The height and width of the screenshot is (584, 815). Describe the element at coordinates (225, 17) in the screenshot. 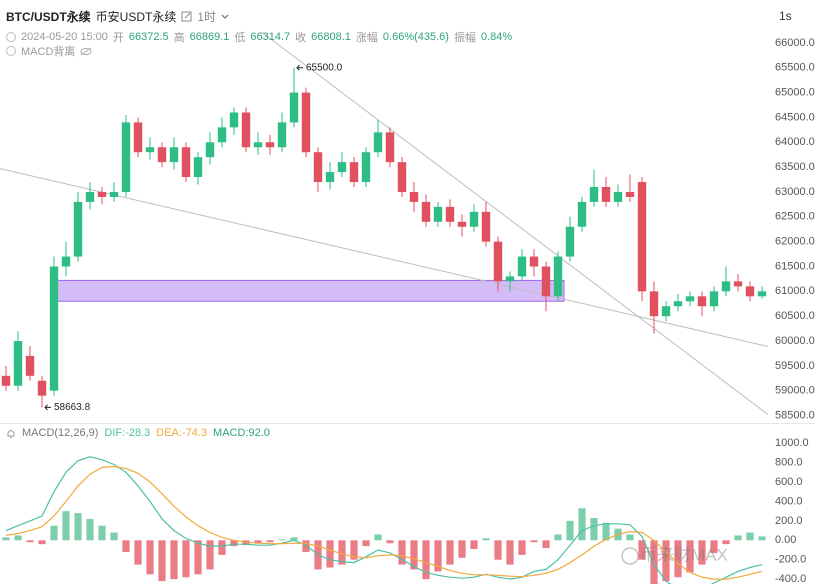

I see `dropdown-icon` at that location.